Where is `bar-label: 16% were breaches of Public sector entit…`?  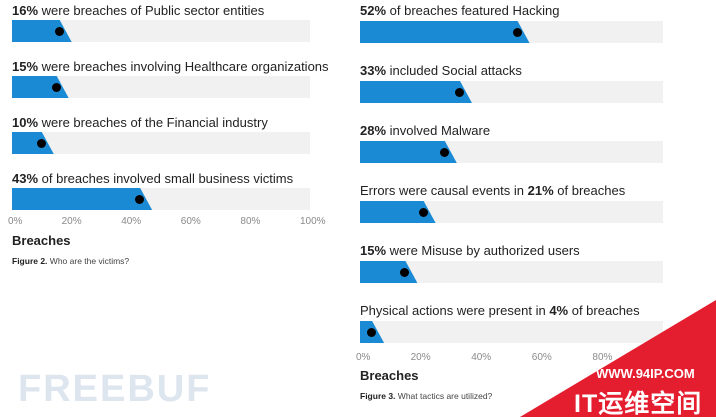
bar-label: 16% were breaches of Public sector entit… is located at coordinates (138, 10).